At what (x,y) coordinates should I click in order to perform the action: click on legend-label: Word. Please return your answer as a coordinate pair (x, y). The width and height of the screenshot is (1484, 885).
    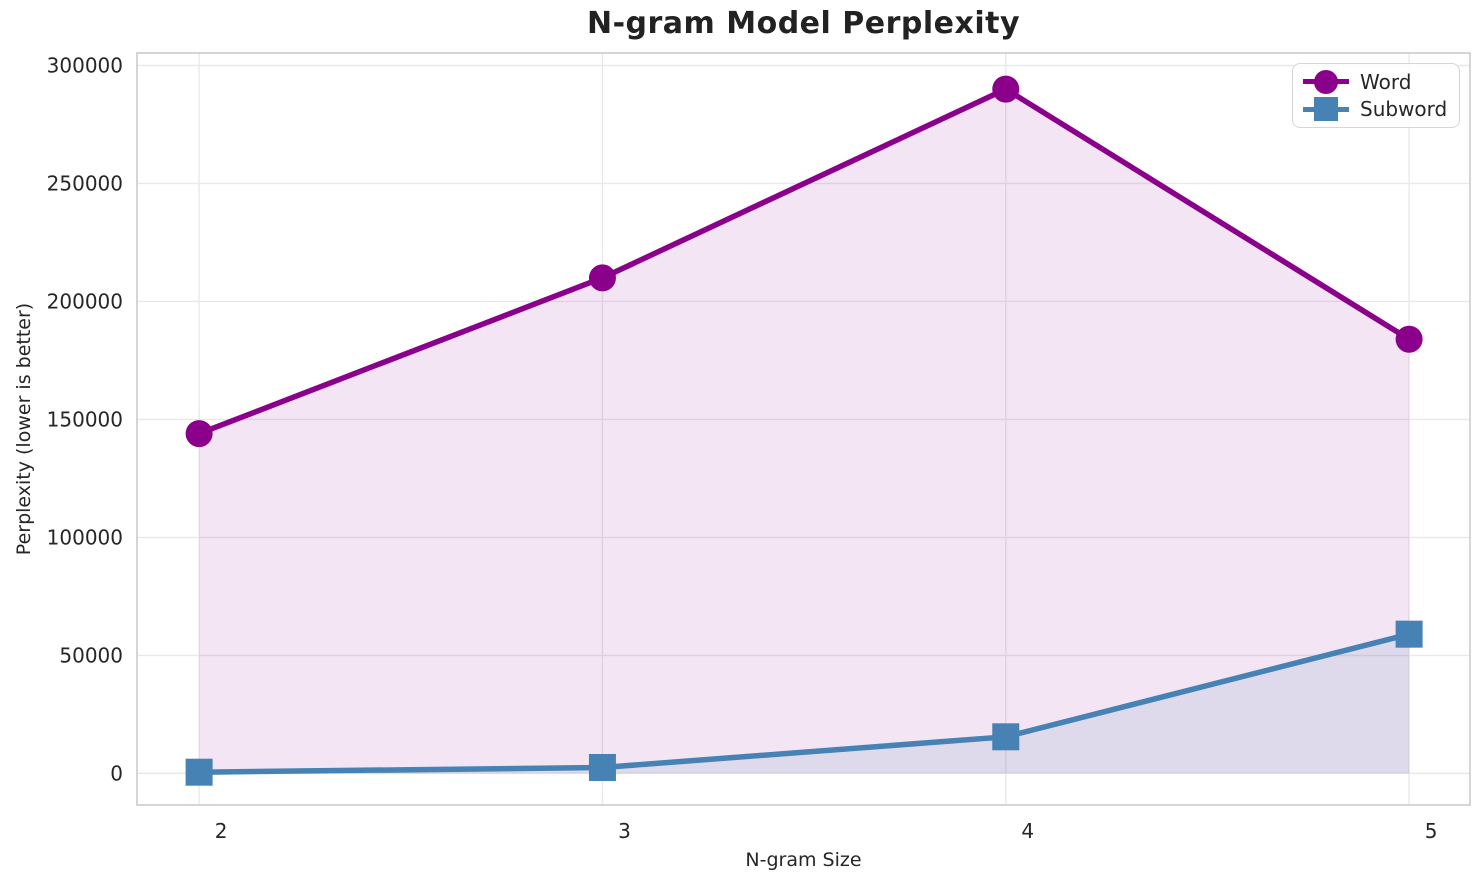
    Looking at the image, I should click on (1386, 81).